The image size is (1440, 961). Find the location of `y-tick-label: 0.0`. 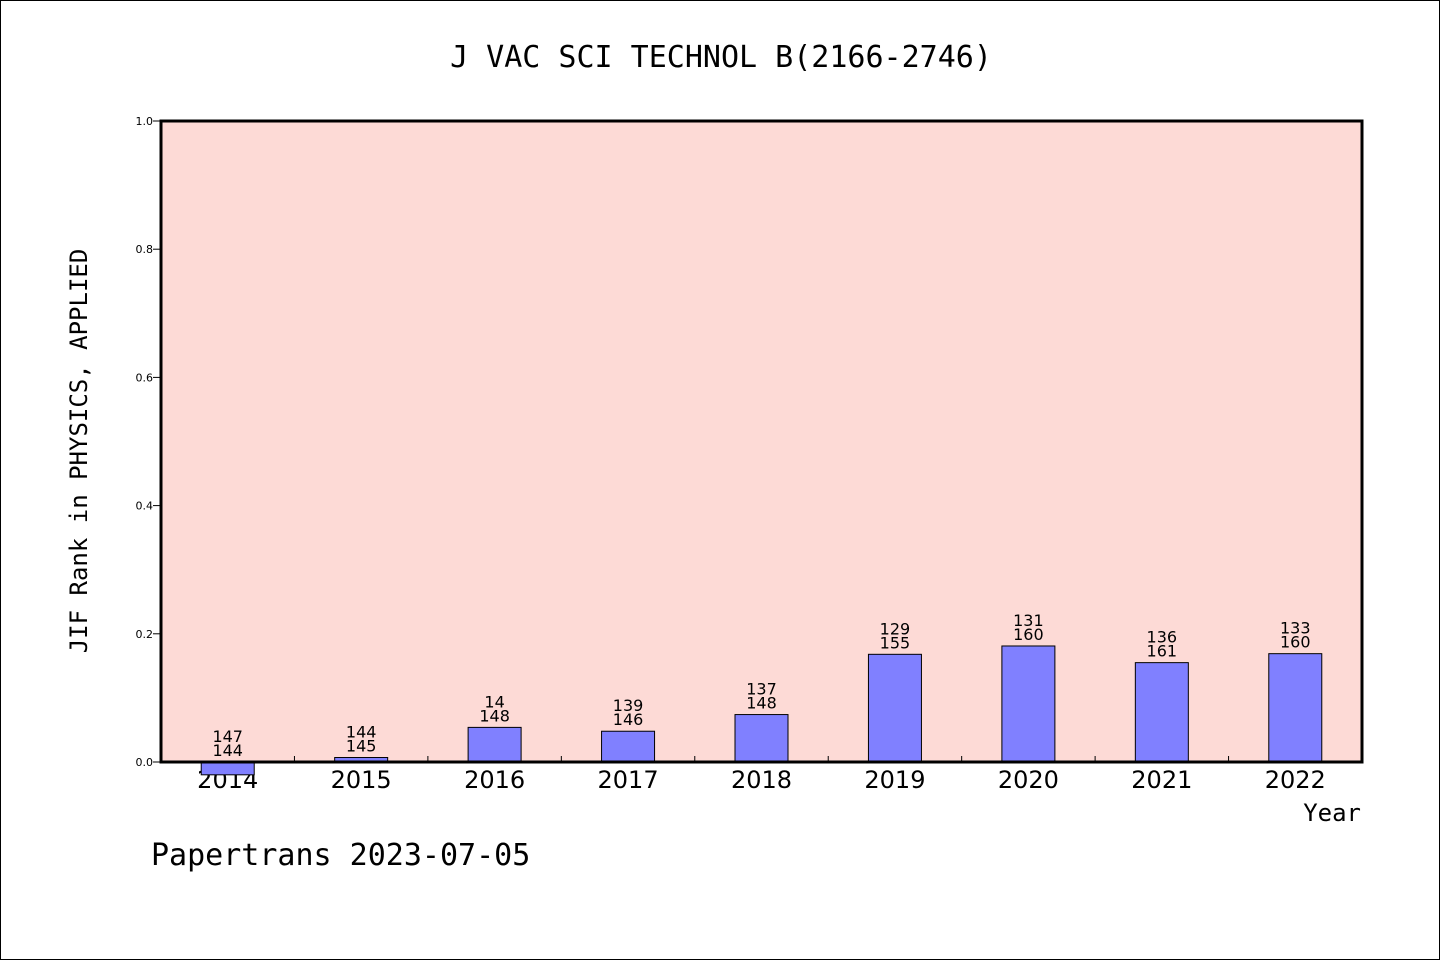

y-tick-label: 0.0 is located at coordinates (145, 762).